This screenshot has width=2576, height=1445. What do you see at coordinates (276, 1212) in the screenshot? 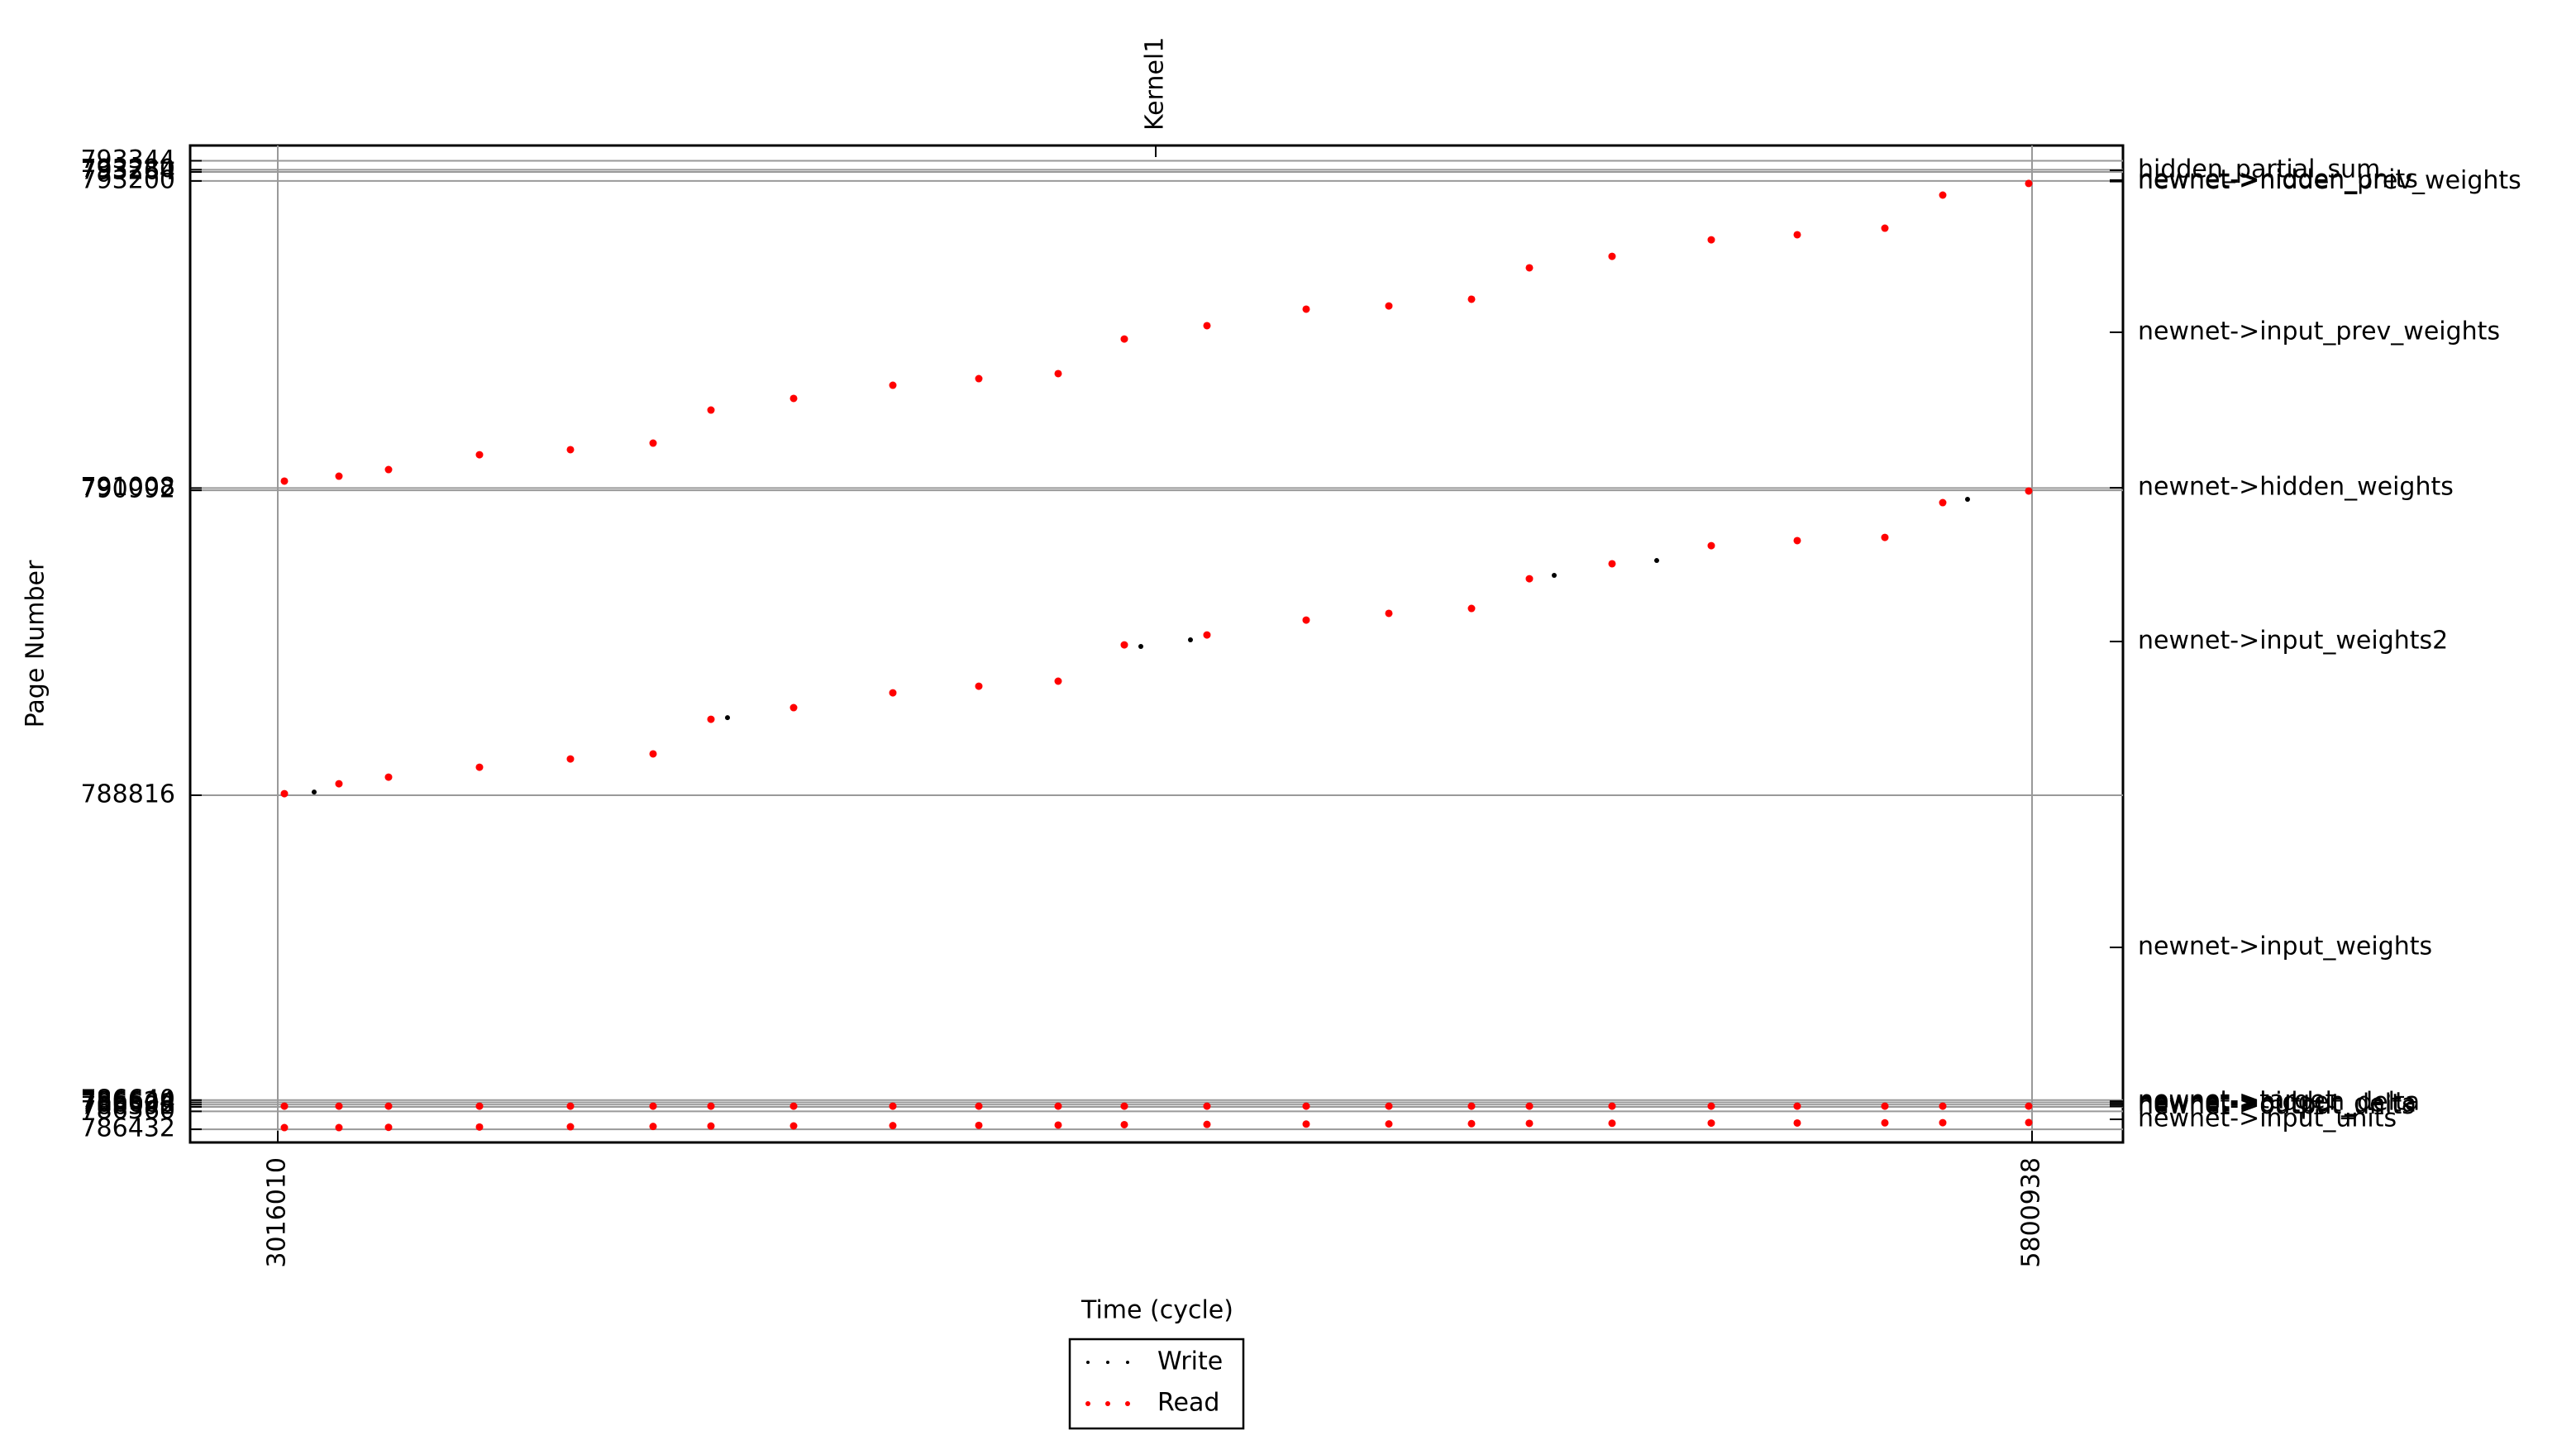
I see `x-tick-label: 3016010` at bounding box center [276, 1212].